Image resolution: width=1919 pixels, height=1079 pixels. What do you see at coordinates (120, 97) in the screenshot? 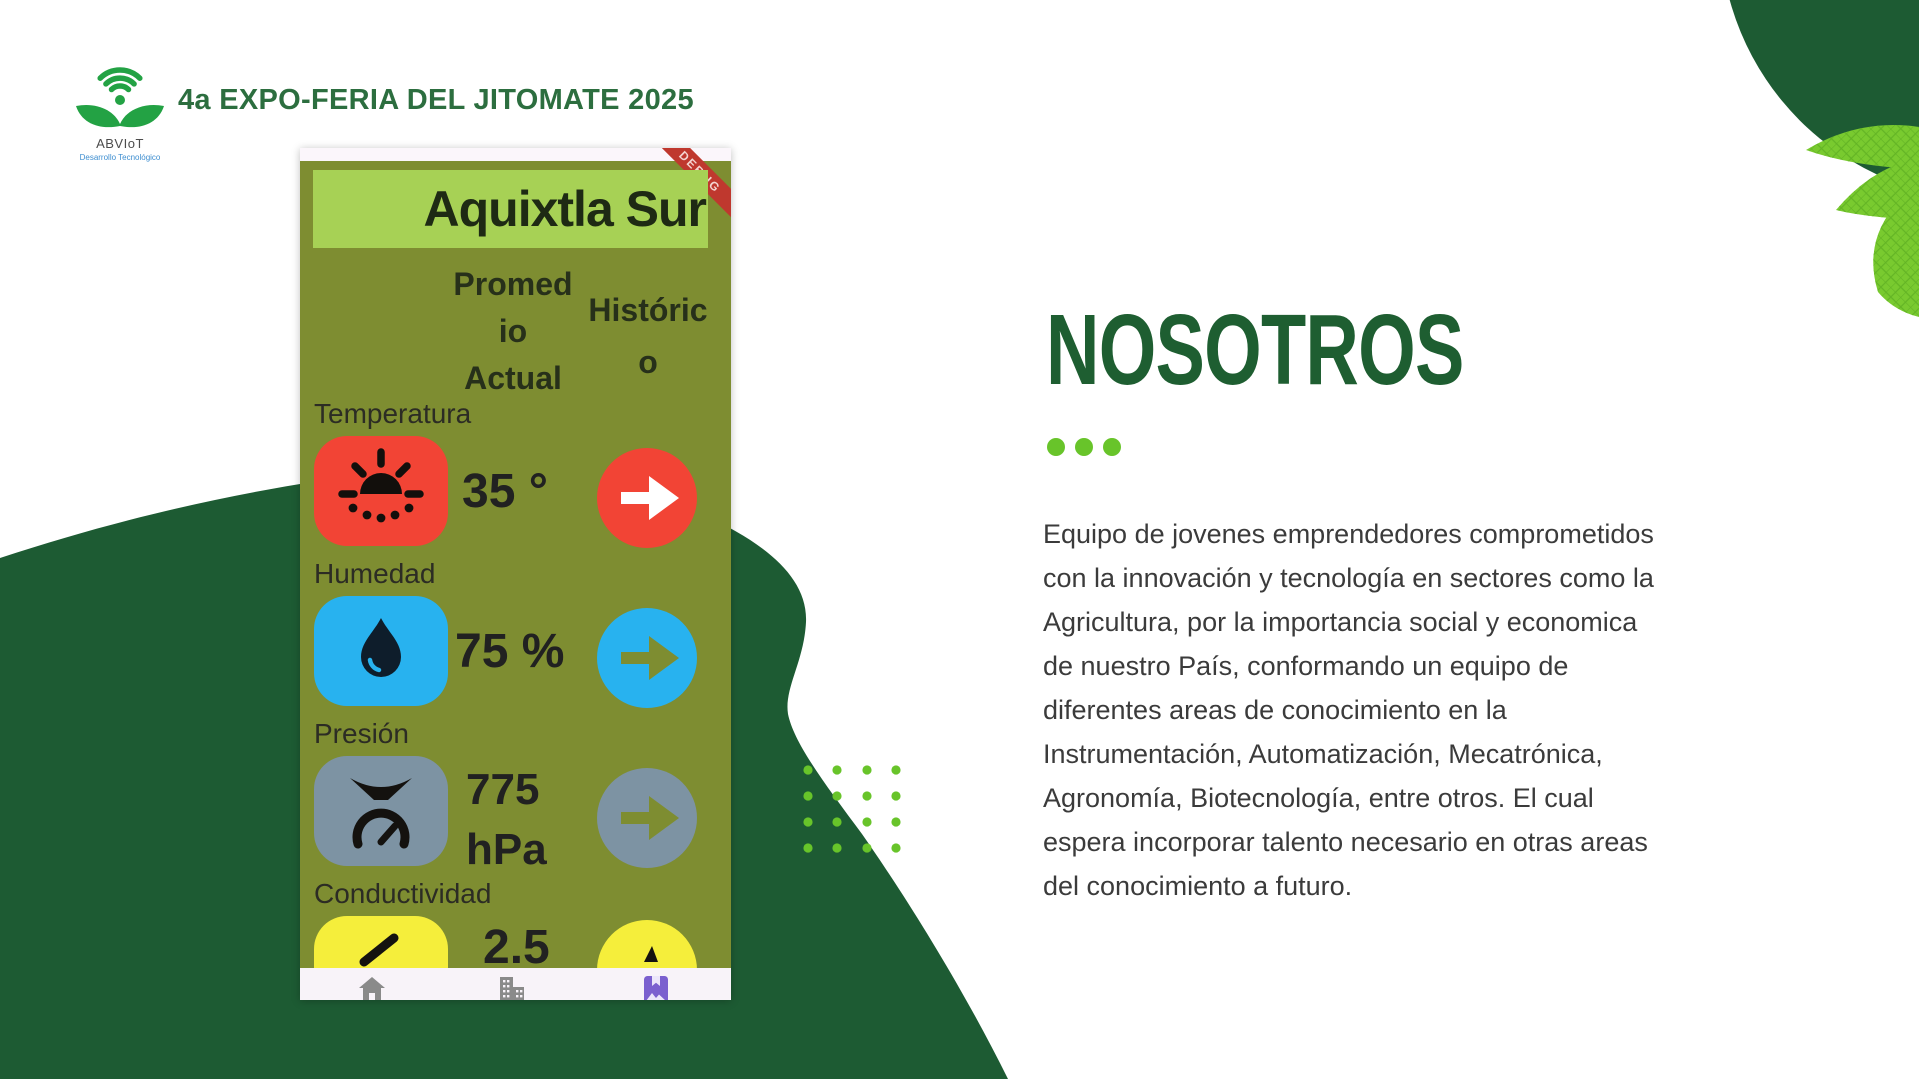
I see `wifi-leaves-icon` at bounding box center [120, 97].